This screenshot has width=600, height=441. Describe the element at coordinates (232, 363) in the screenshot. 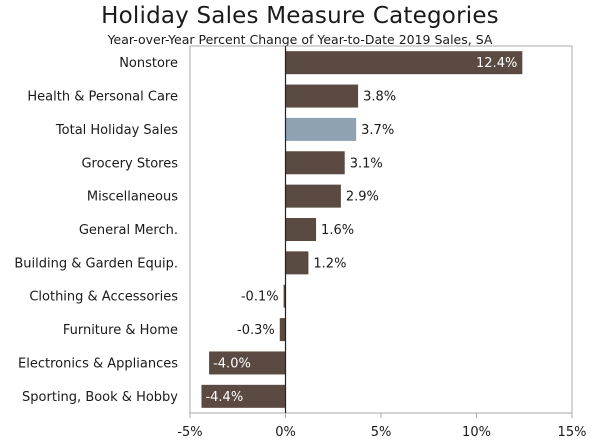

I see `data-label: -4.0%` at that location.